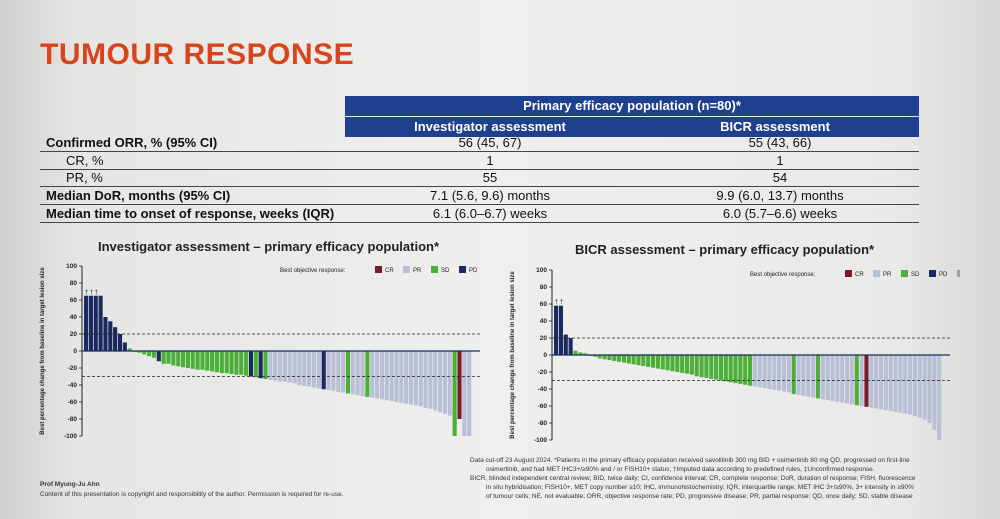 The image size is (1000, 519). I want to click on row-value-investigator: 56 (45, 67), so click(490, 142).